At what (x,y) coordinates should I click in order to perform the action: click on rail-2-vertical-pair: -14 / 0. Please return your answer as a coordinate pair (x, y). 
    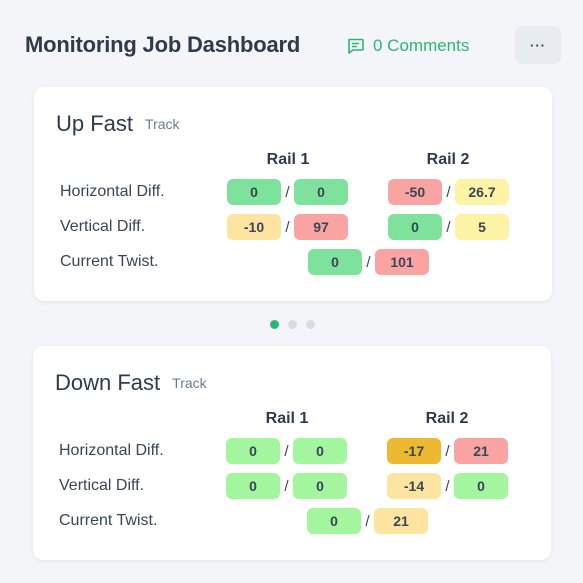
    Looking at the image, I should click on (447, 486).